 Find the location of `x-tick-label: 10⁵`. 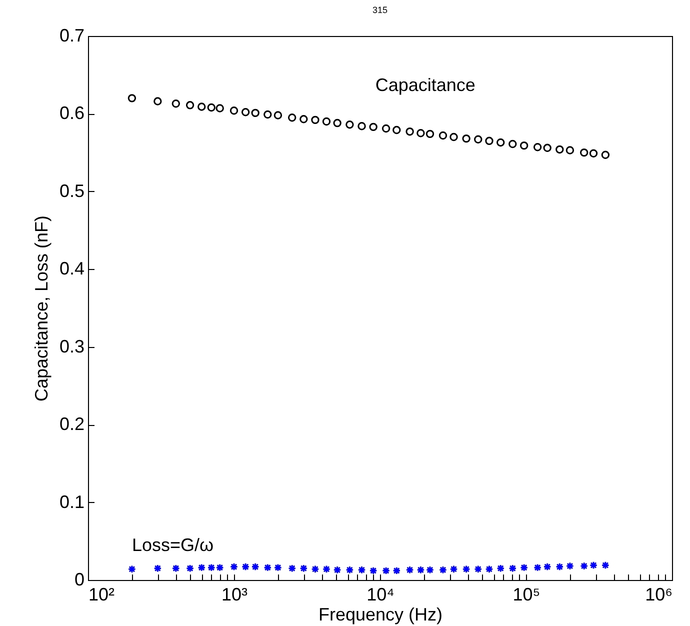

x-tick-label: 10⁵ is located at coordinates (526, 594).